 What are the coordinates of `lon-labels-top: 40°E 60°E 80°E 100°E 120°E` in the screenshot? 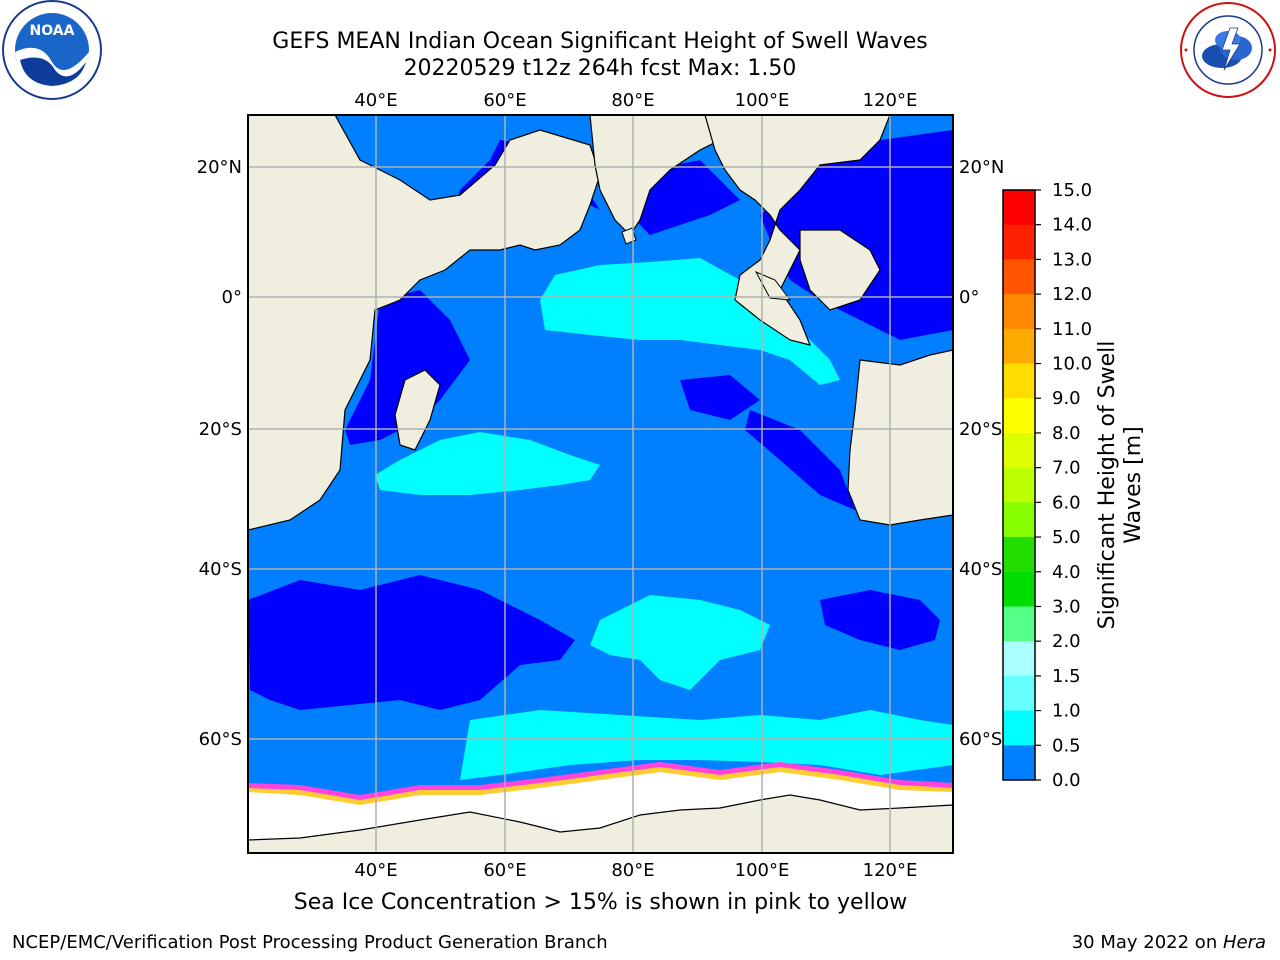 It's located at (635, 100).